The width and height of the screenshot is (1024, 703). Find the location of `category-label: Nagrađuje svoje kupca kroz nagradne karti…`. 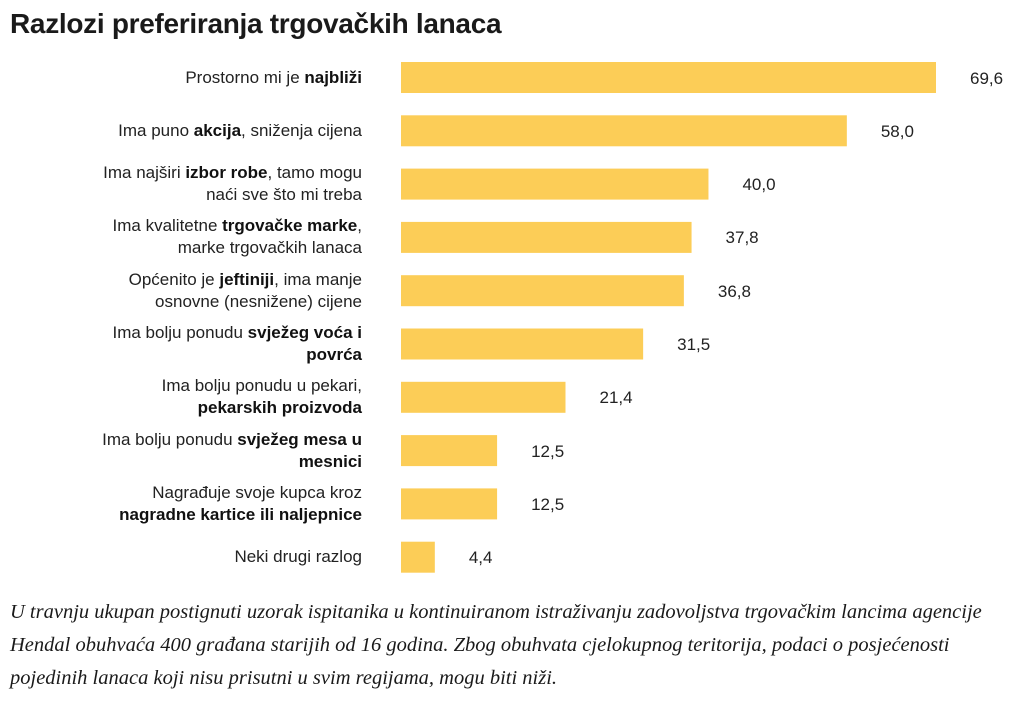

category-label: Nagrađuje svoje kupca kroz nagradne karti… is located at coordinates (240, 503).